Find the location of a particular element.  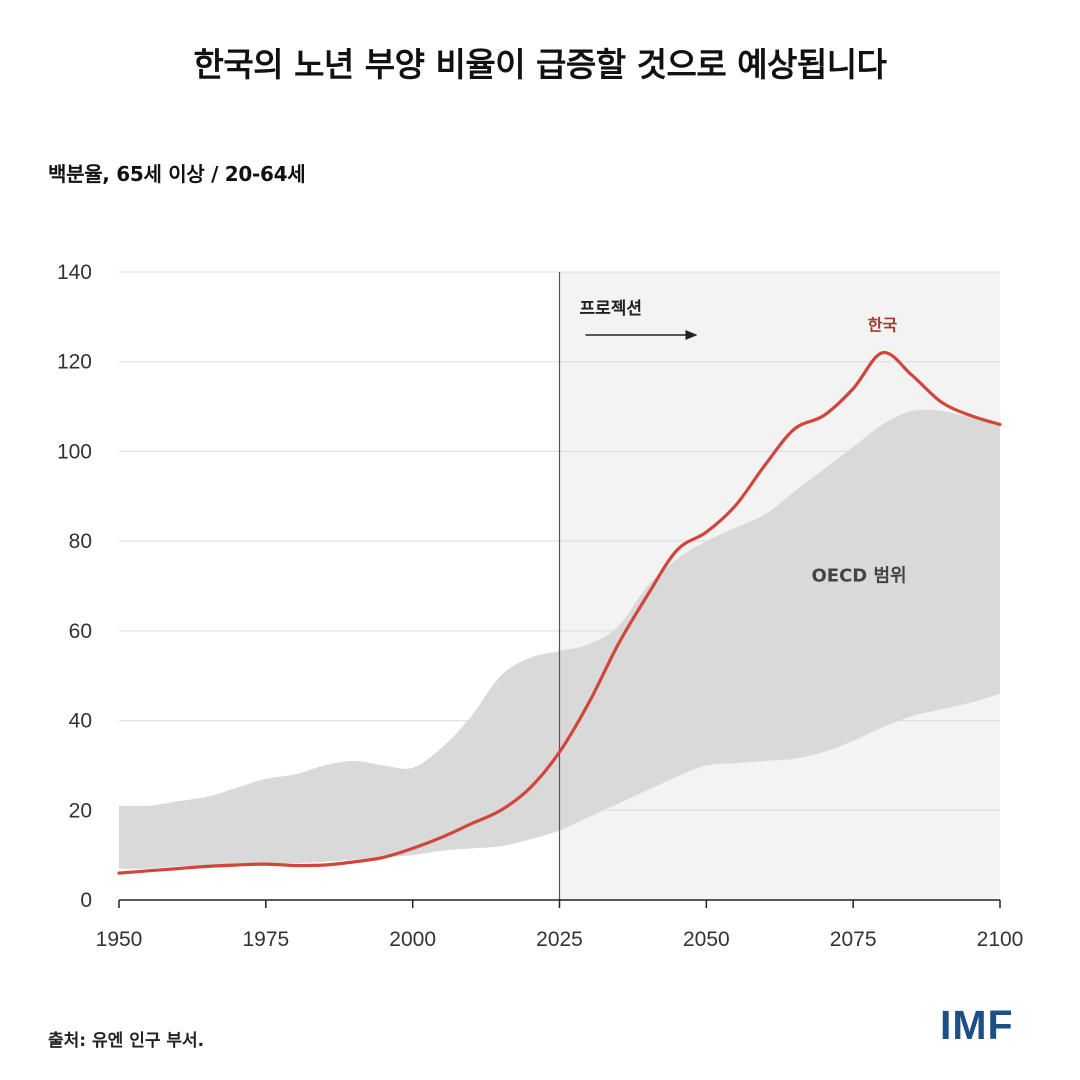

x-tick-label: 2000 is located at coordinates (412, 939).